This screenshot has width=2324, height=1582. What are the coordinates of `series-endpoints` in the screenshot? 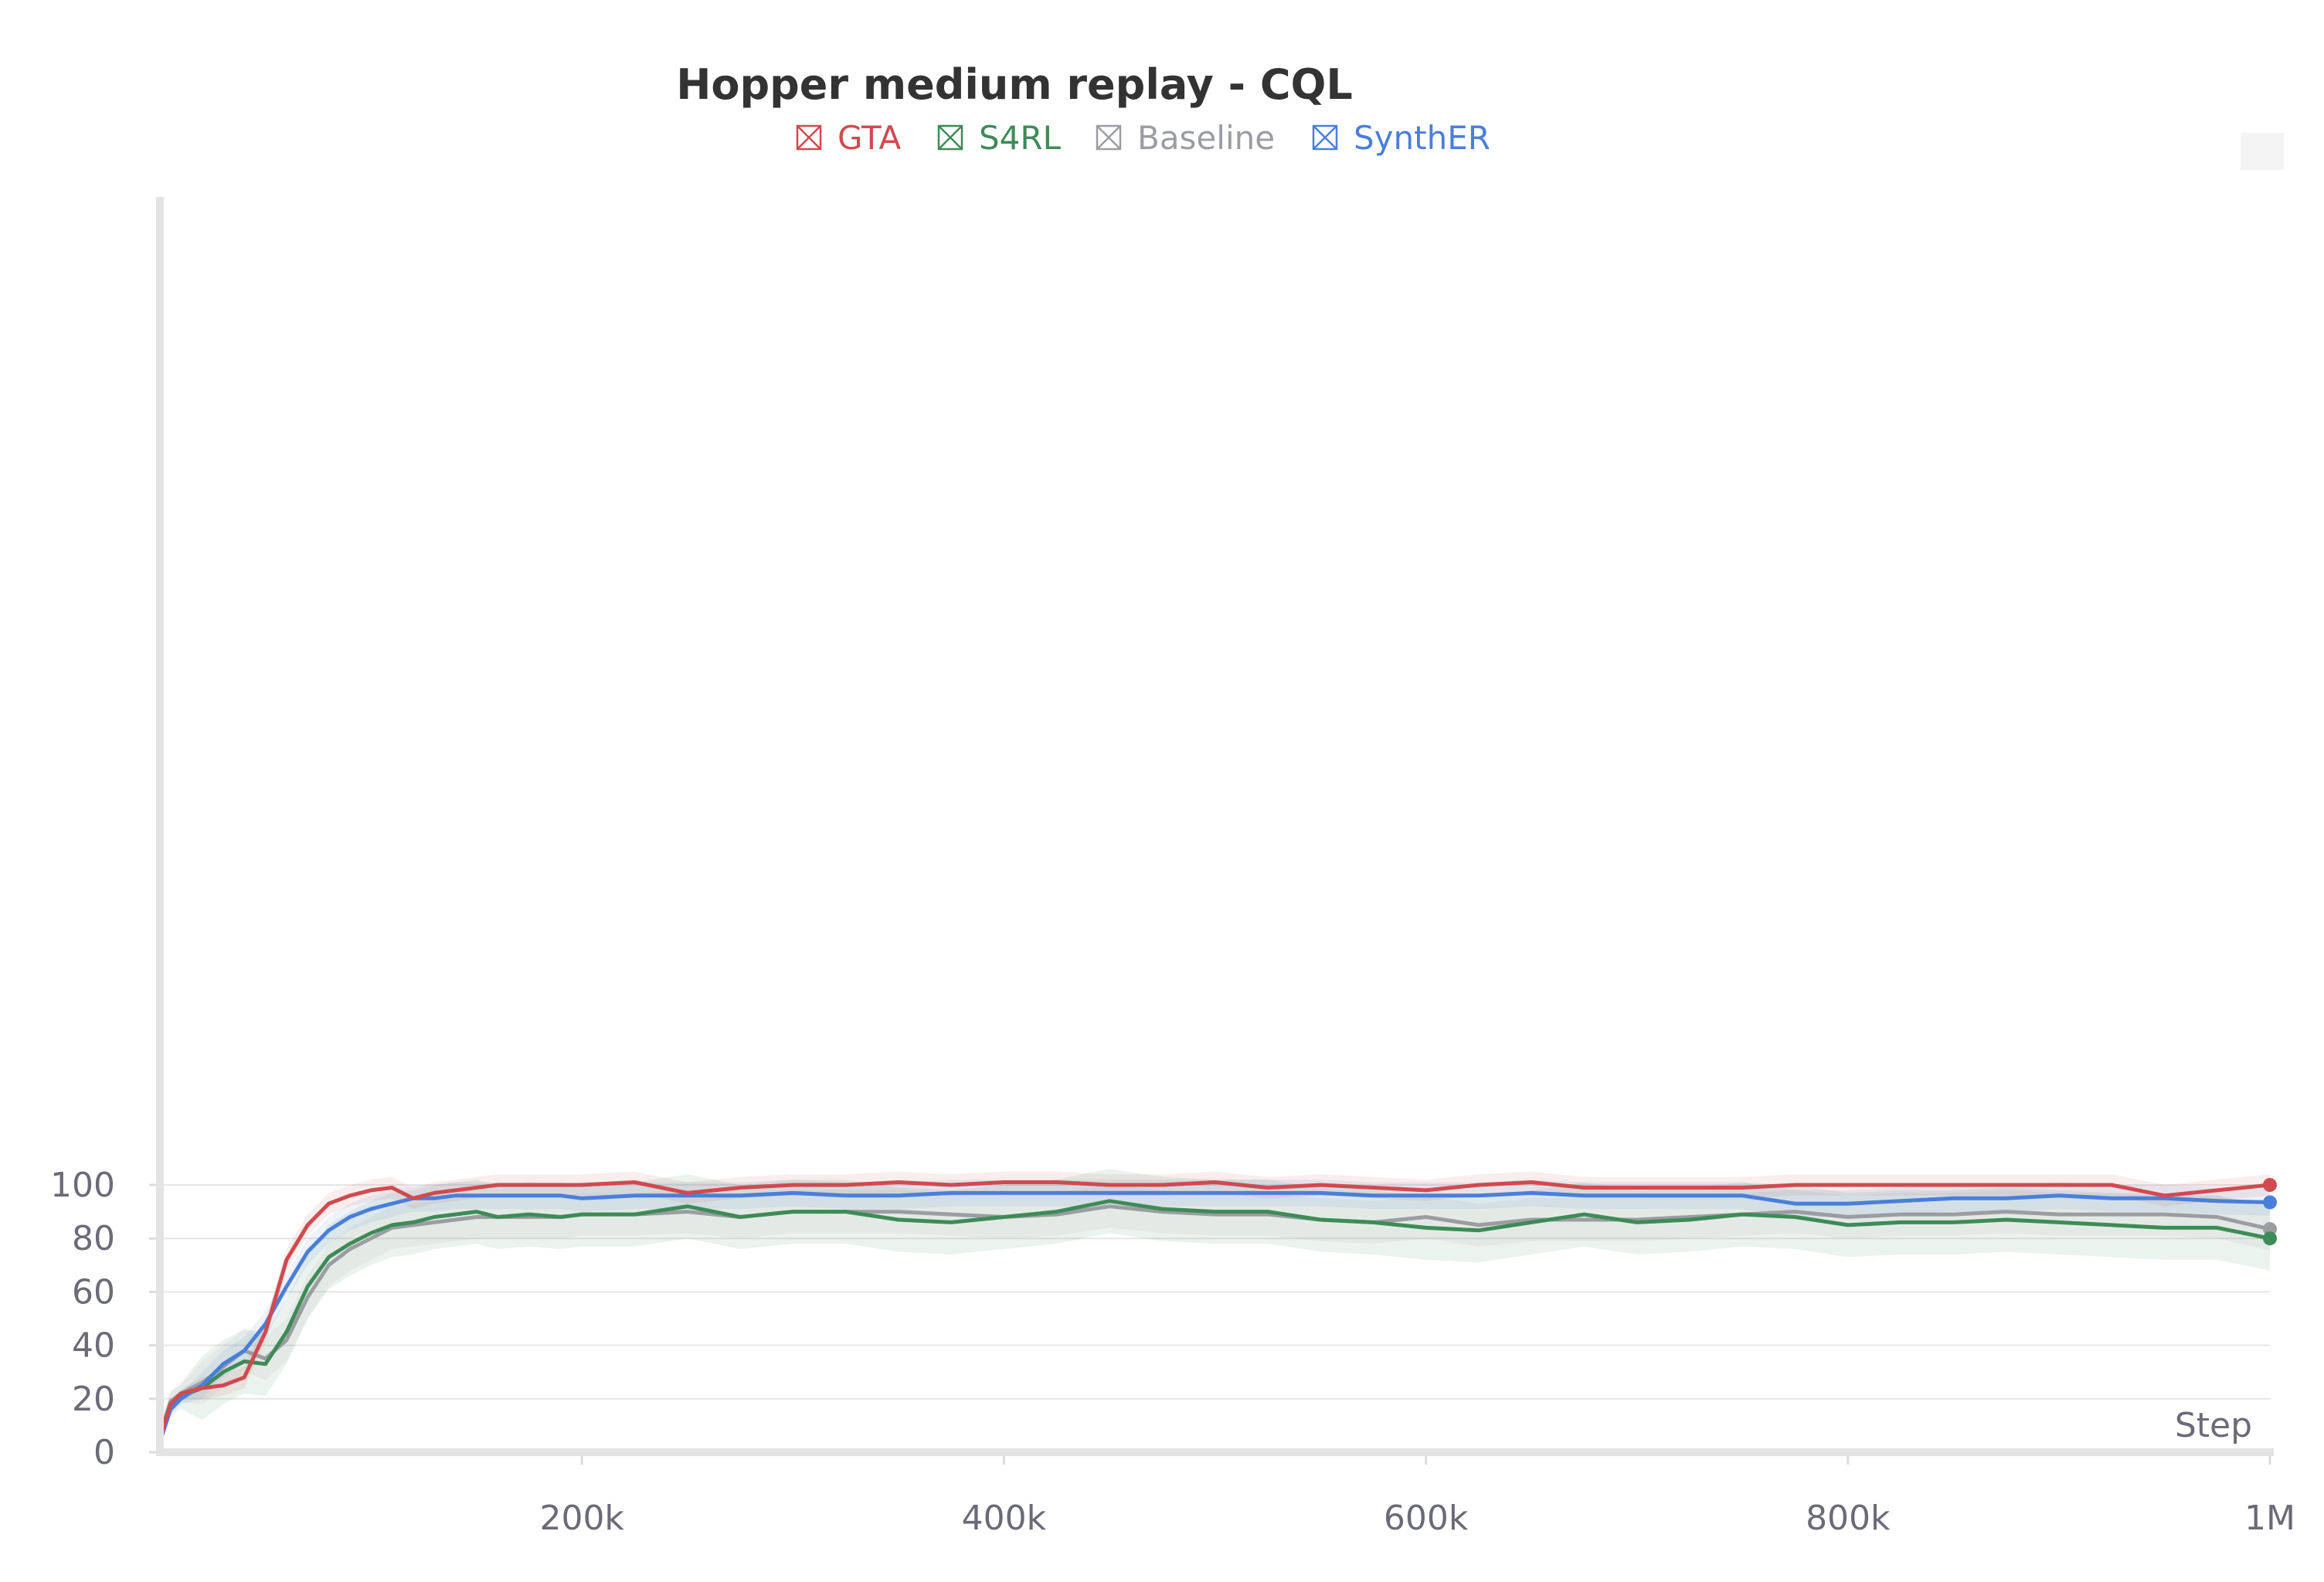 It's located at (2270, 1212).